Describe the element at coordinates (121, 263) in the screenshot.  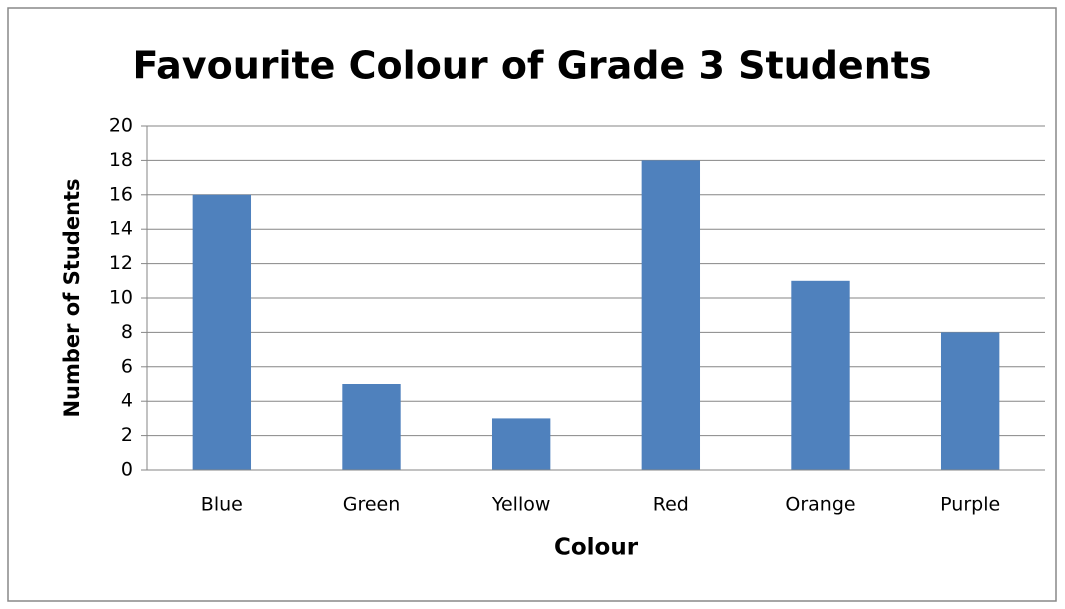
I see `y-tick-label: 12` at that location.